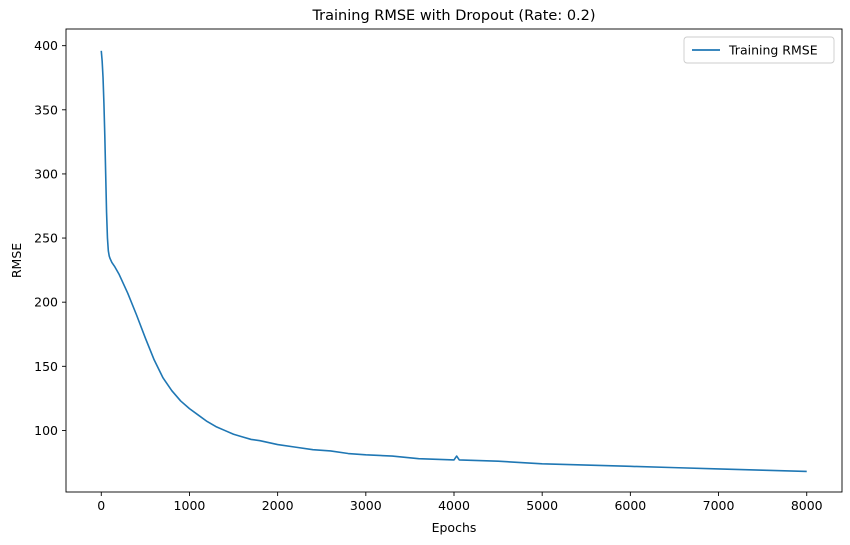  Describe the element at coordinates (16, 260) in the screenshot. I see `y-axis-label: RMSE` at that location.